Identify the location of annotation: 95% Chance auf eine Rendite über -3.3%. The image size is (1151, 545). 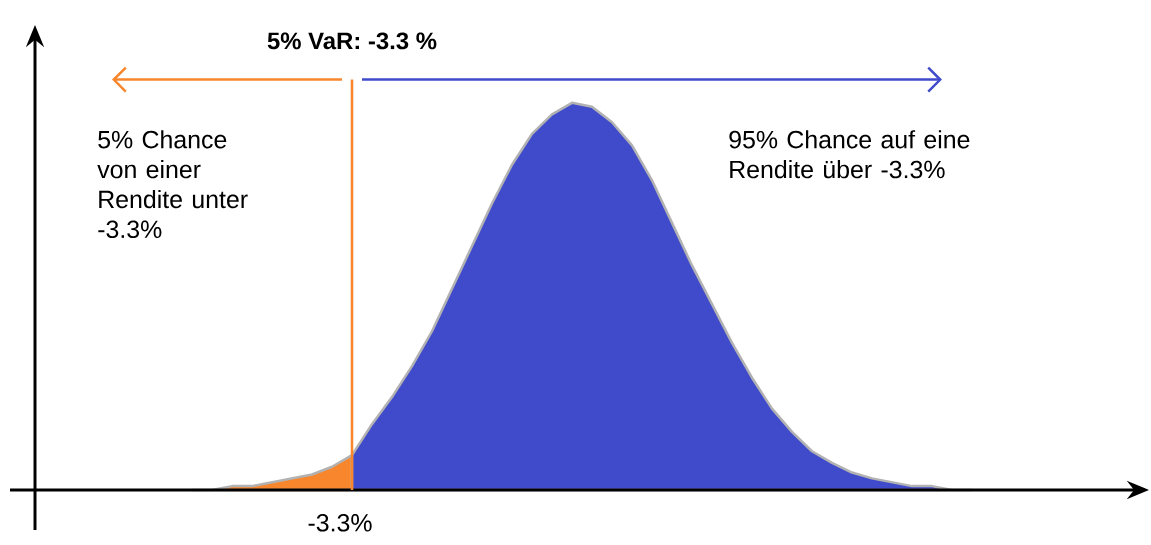
(849, 154).